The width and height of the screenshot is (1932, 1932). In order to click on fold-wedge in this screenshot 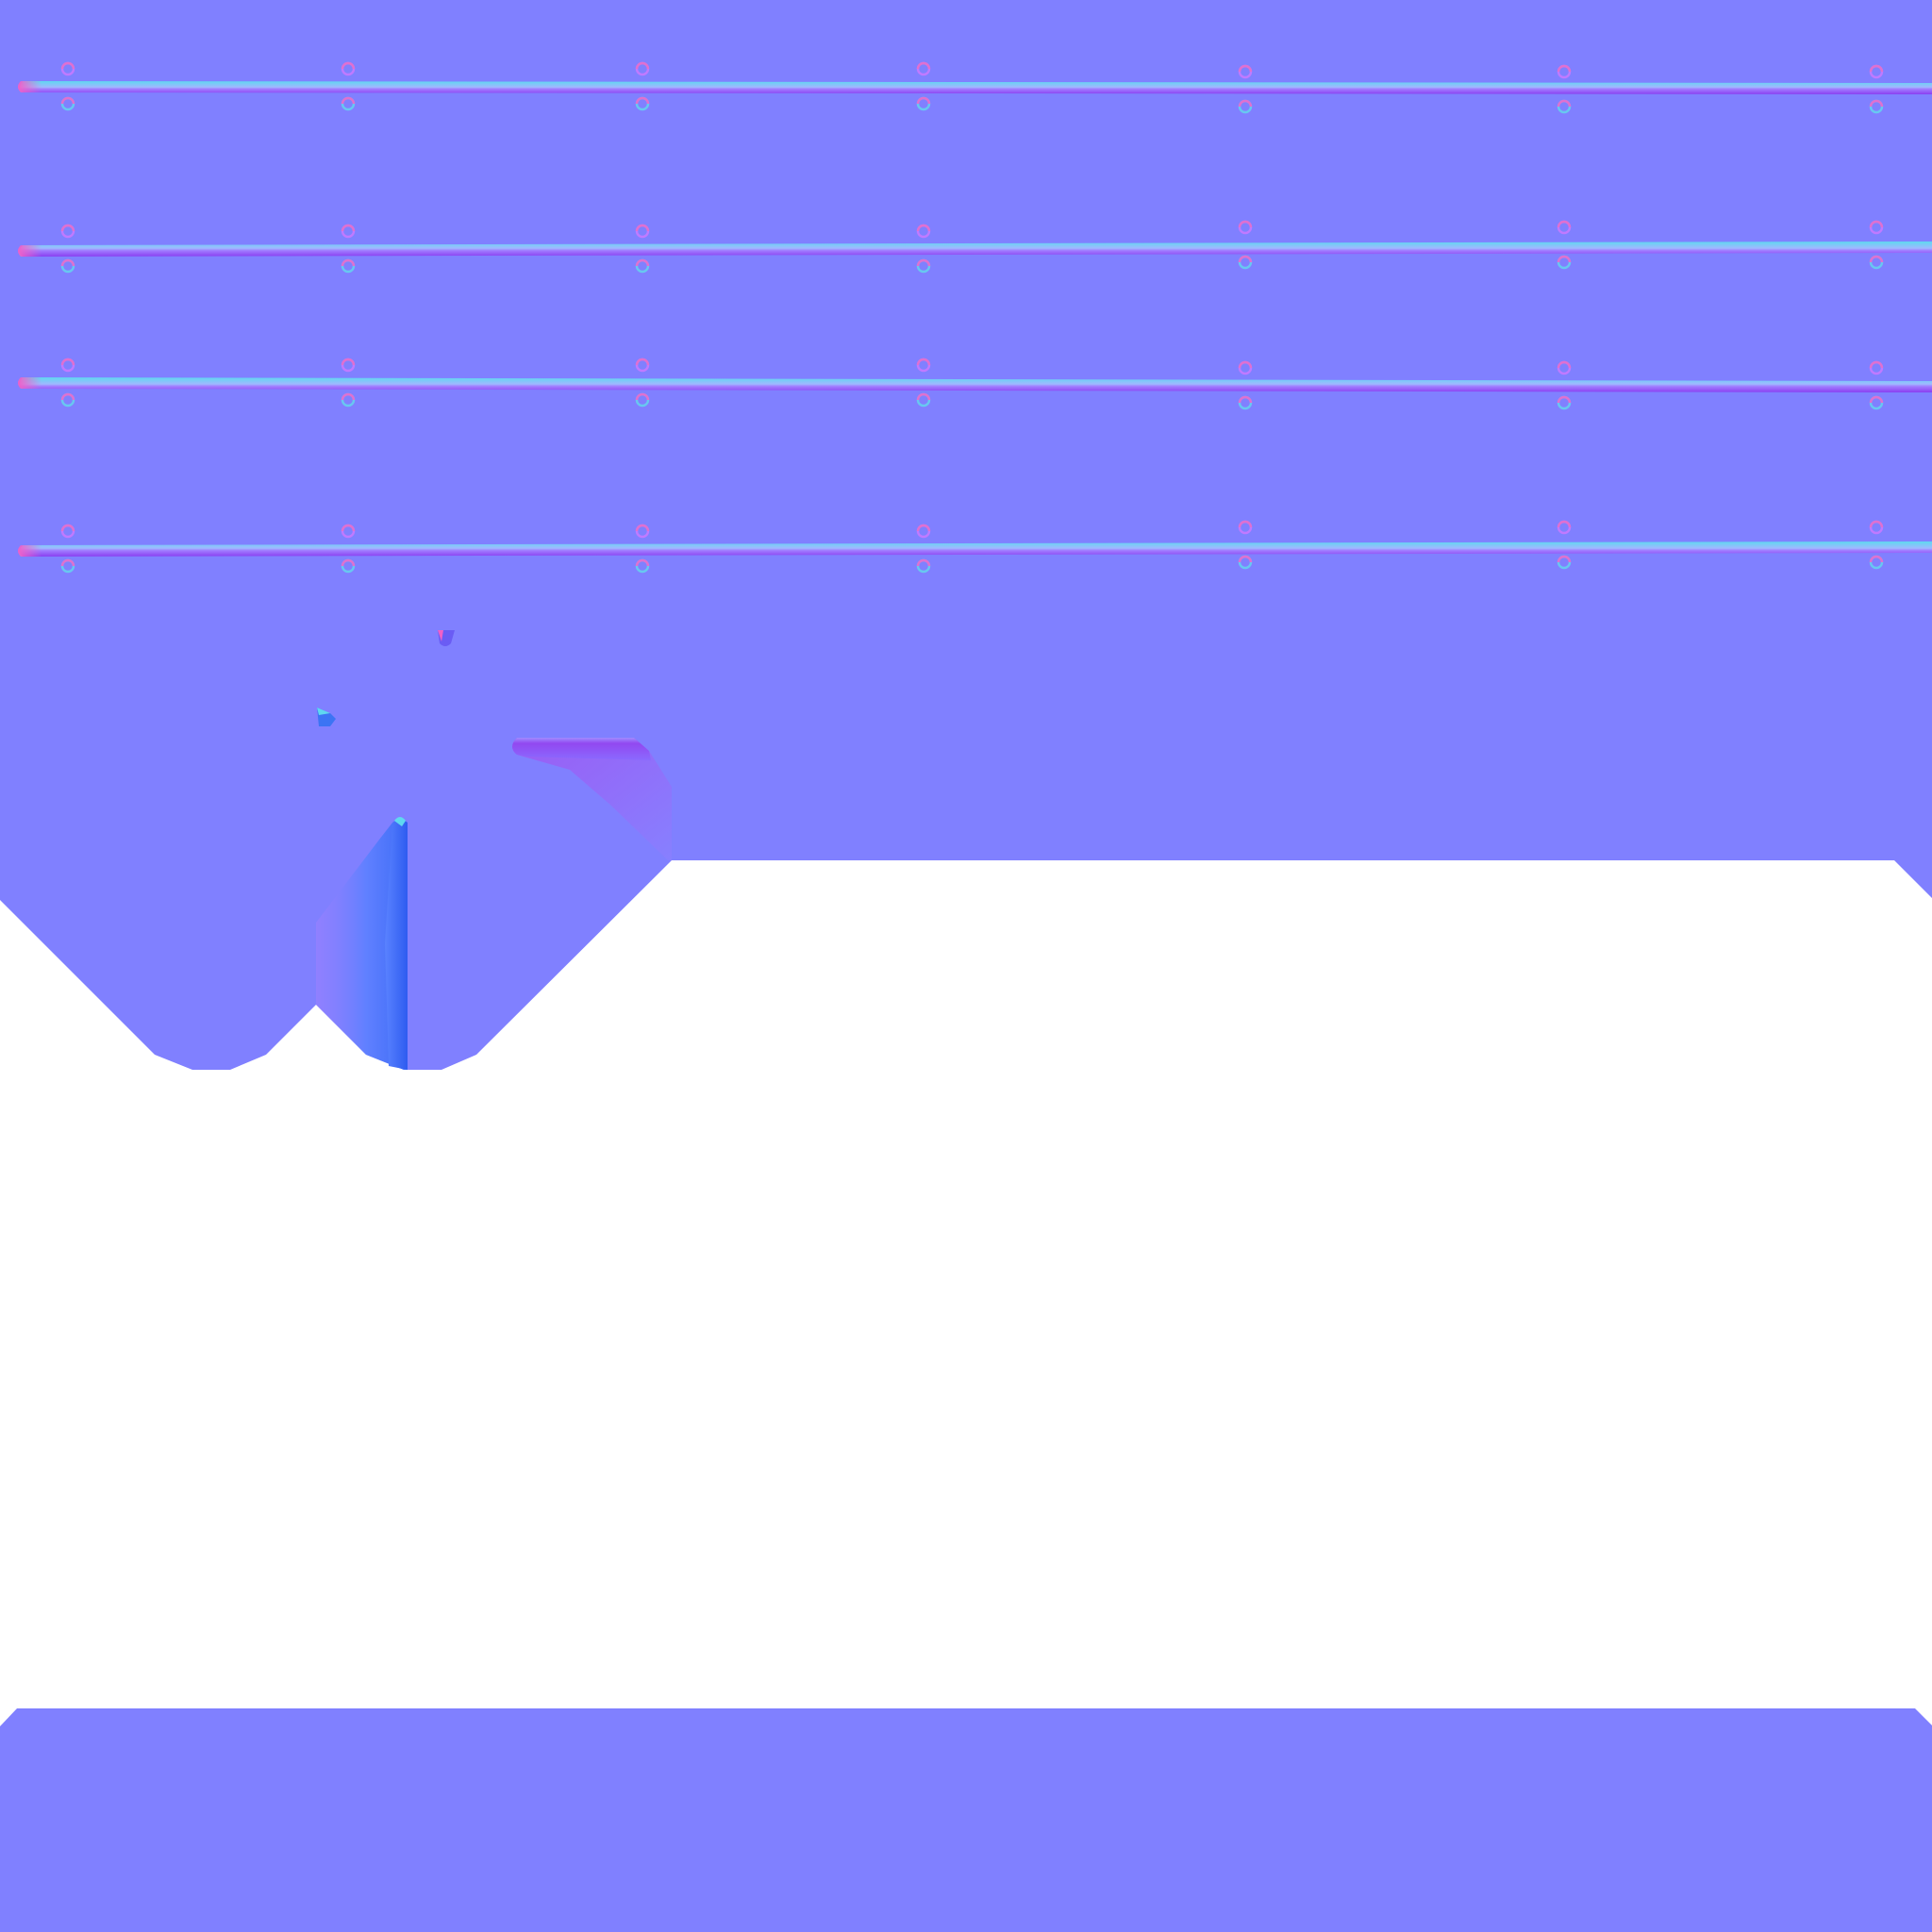, I will do `click(362, 943)`.